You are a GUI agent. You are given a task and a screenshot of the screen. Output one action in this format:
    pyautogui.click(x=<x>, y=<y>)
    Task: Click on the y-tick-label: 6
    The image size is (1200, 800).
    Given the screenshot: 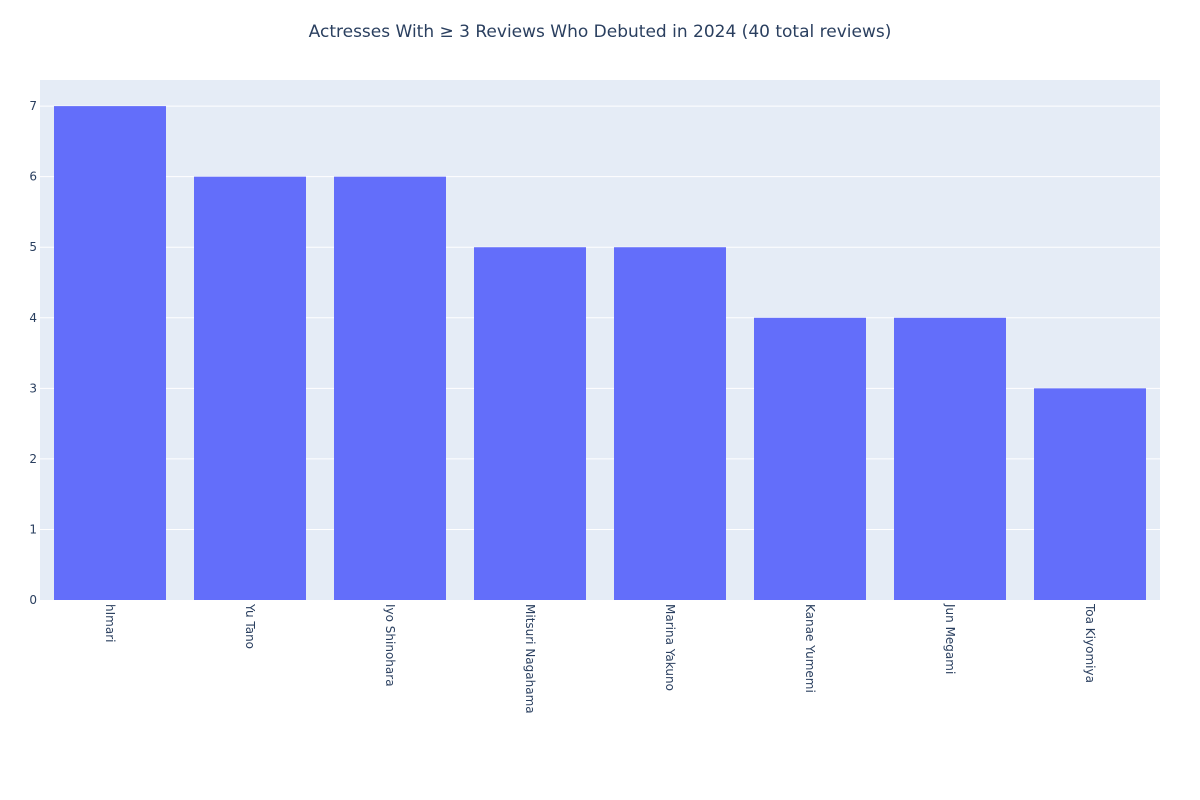 What is the action you would take?
    pyautogui.click(x=33, y=177)
    